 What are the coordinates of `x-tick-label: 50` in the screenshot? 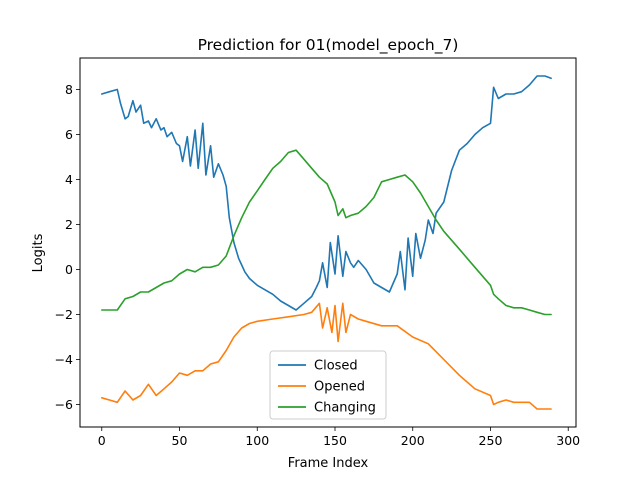 It's located at (180, 440).